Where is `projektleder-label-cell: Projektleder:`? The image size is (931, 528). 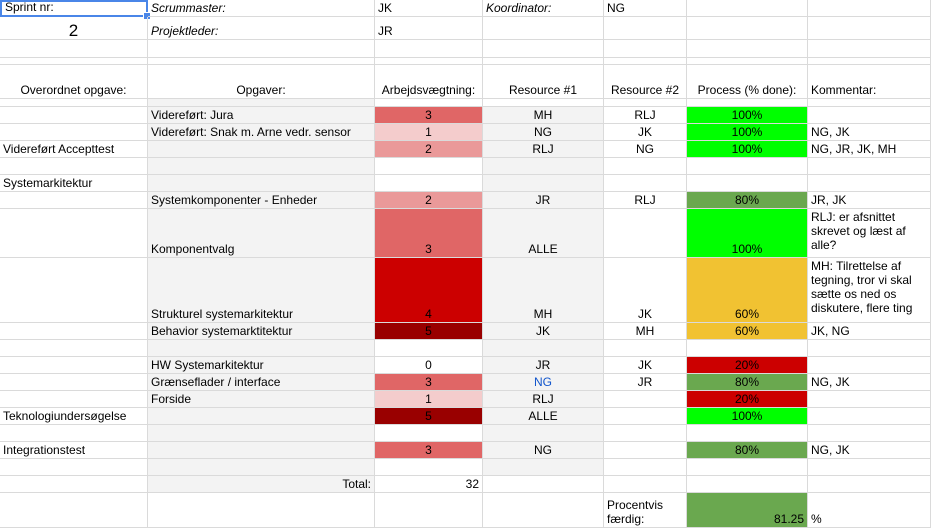 projektleder-label-cell: Projektleder: is located at coordinates (261, 28).